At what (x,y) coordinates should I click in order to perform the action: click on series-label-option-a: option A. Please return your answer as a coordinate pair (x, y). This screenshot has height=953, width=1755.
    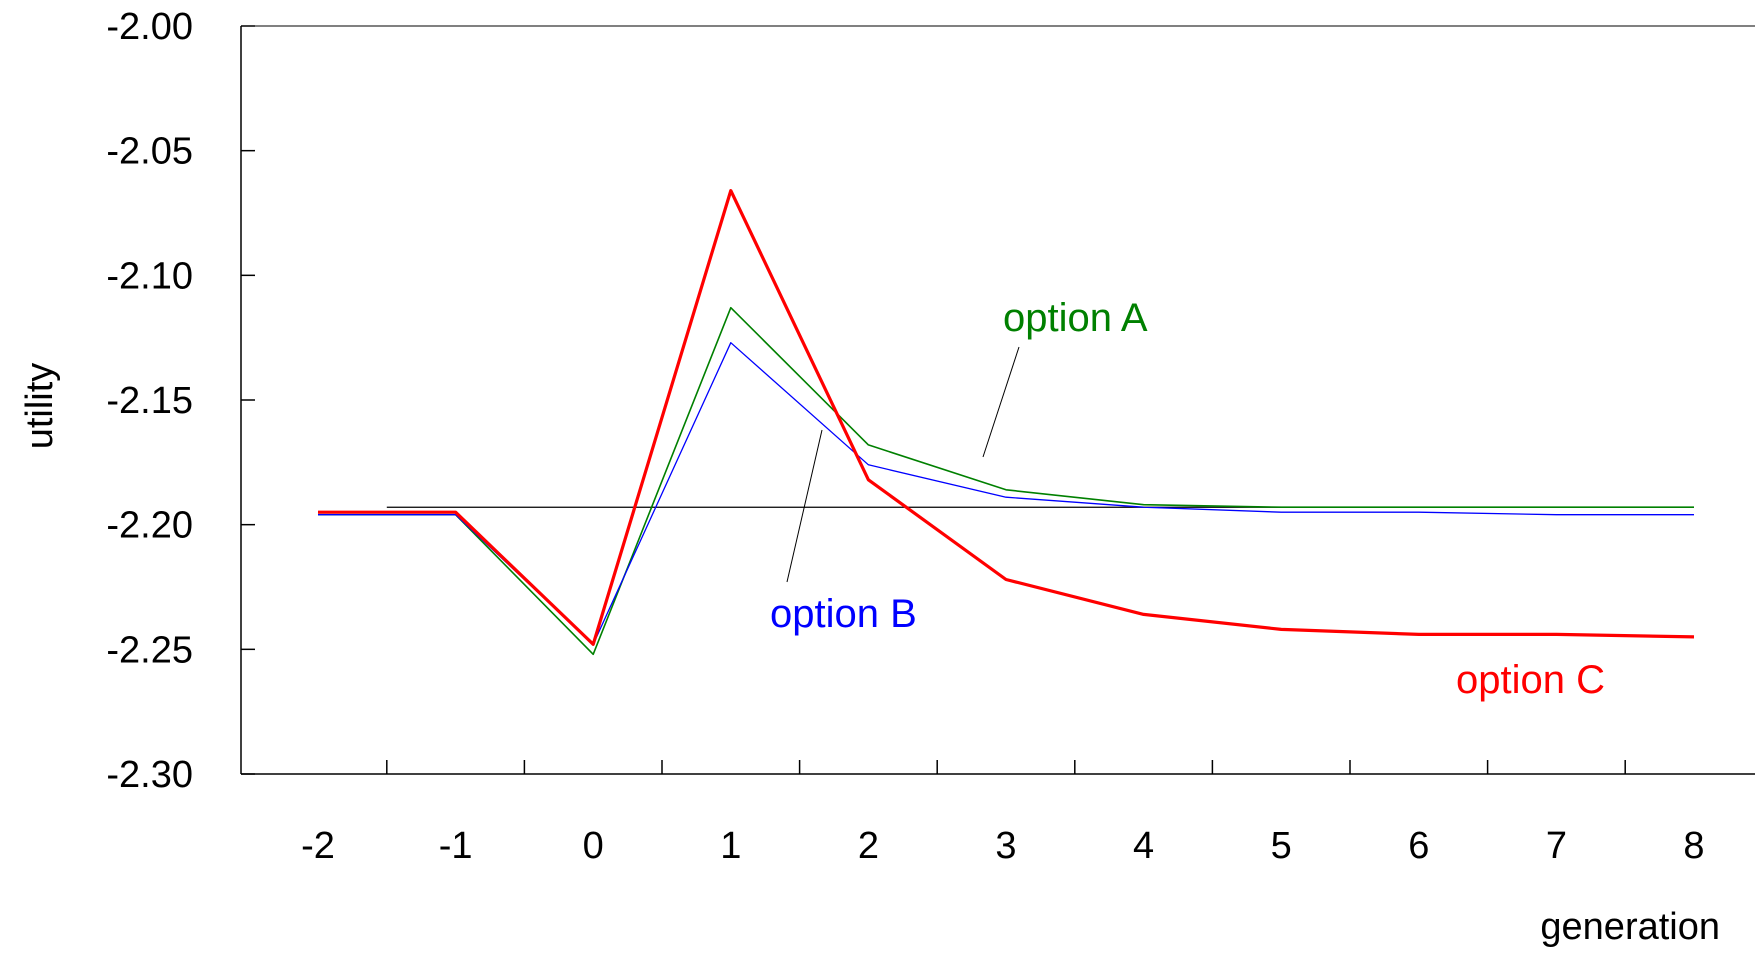
    Looking at the image, I should click on (1075, 318).